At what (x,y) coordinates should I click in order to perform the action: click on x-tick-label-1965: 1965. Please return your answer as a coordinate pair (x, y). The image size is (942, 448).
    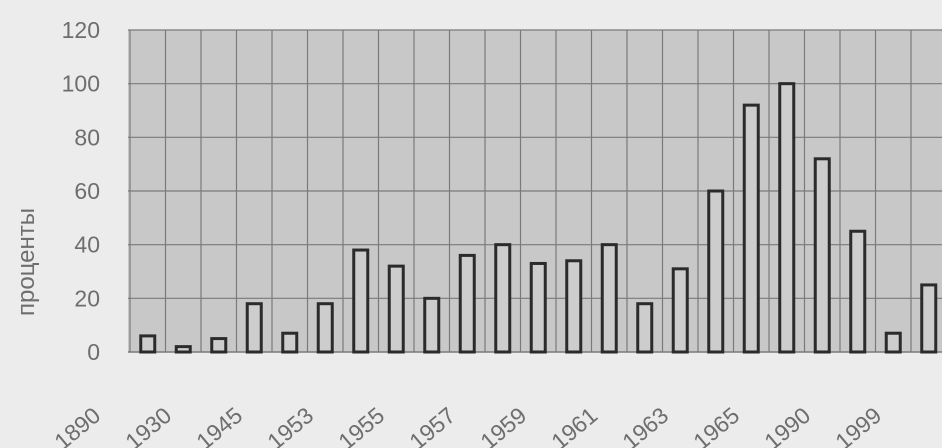
    Looking at the image, I should click on (716, 425).